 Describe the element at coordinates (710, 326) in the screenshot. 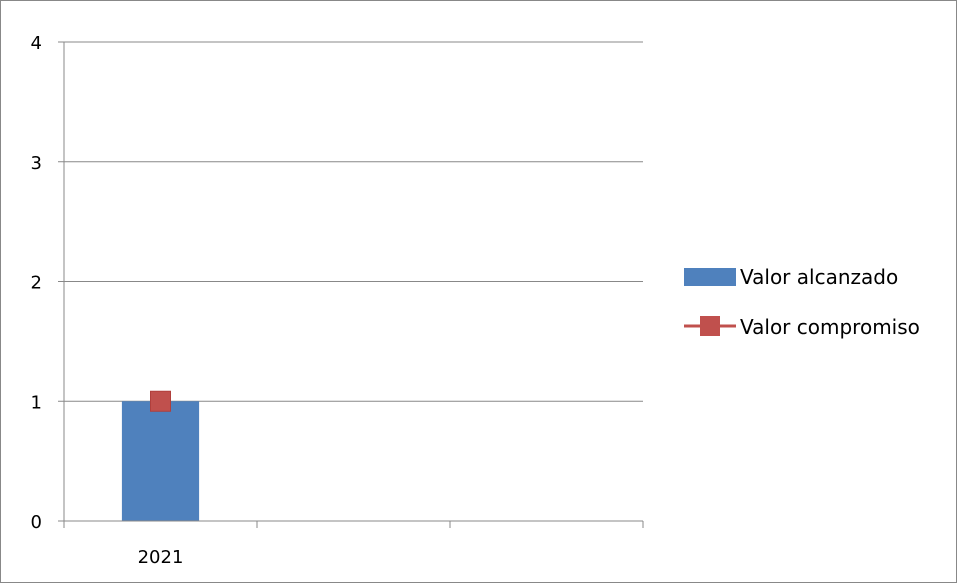

I see `legend-marker-valor-compromiso` at that location.